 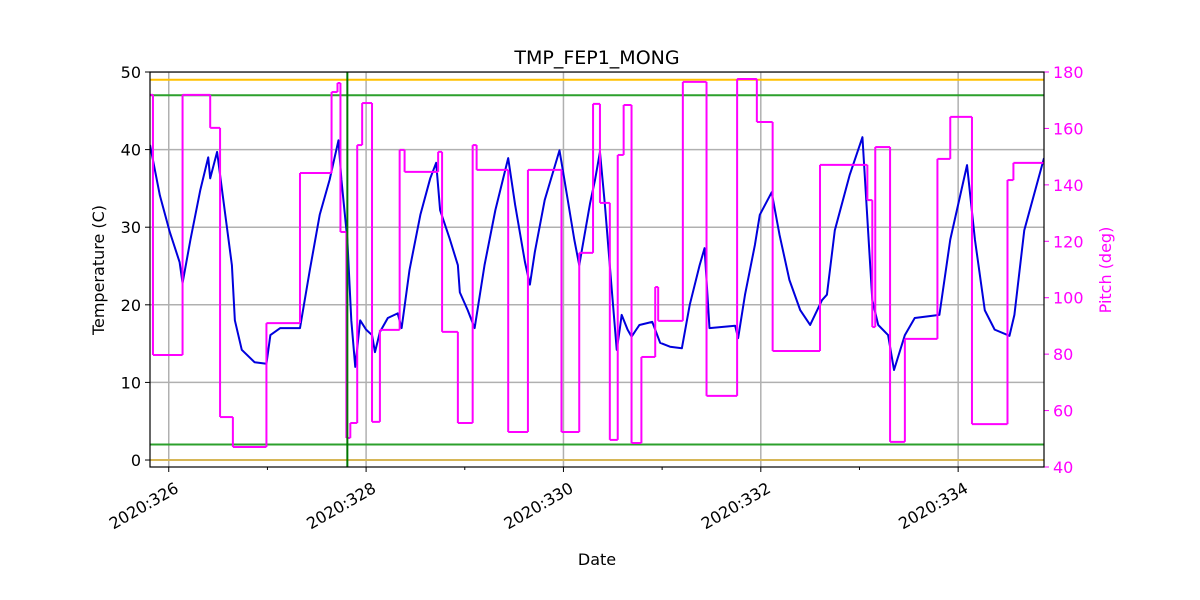 I want to click on x-tick-label: 2020:328, so click(x=341, y=505).